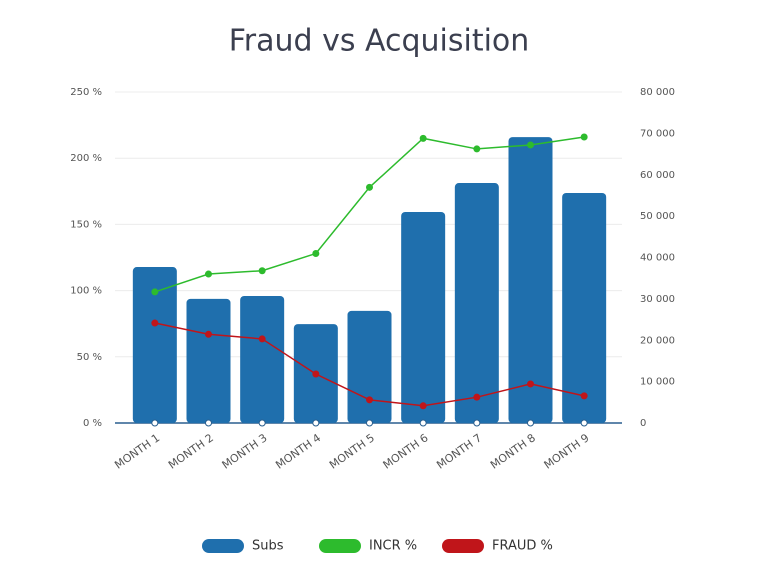 This screenshot has width=768, height=576. Describe the element at coordinates (268, 546) in the screenshot. I see `legend-label: Subs` at that location.